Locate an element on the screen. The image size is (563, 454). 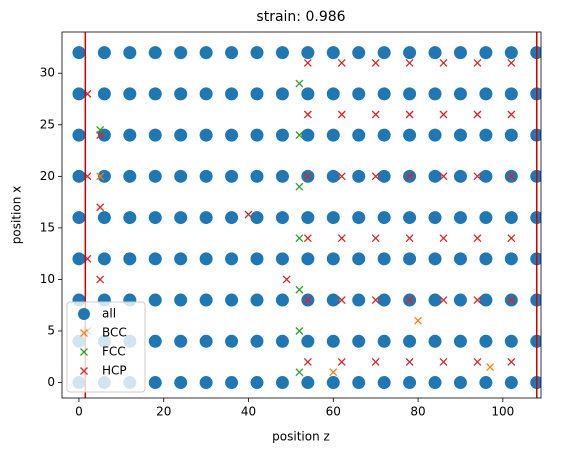
x-tick-label: 100 is located at coordinates (502, 412).